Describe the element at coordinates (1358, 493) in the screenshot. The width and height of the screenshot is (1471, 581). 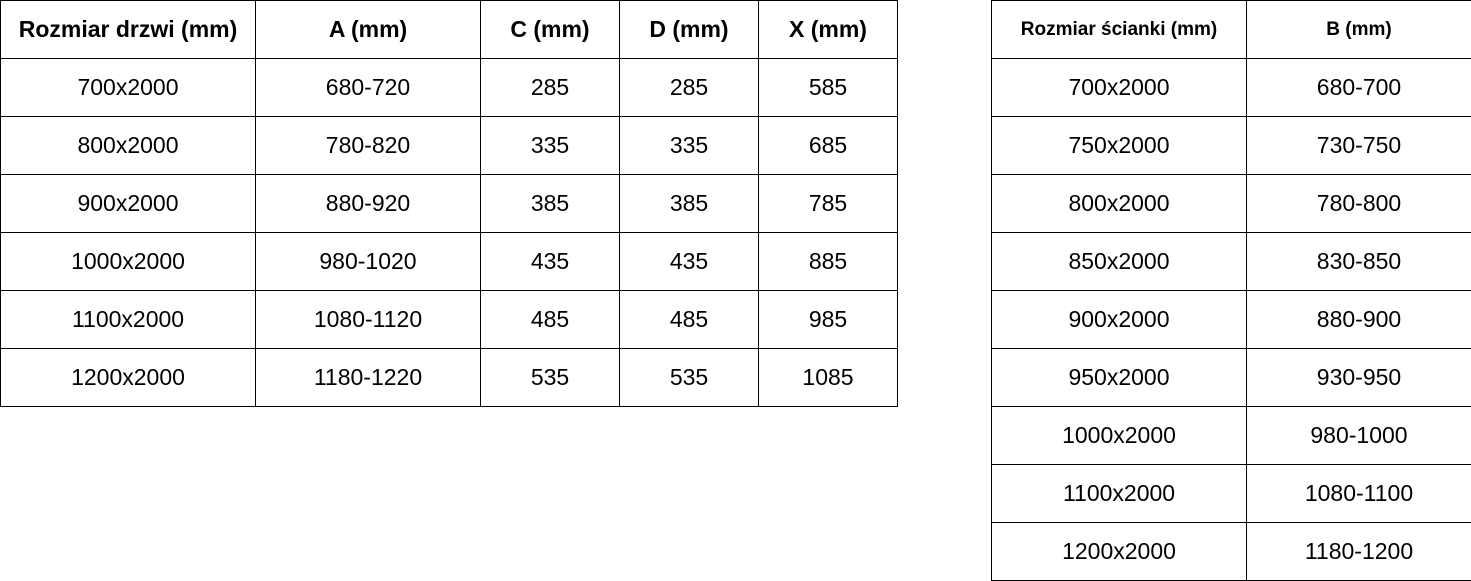
I see `table-cell: 1080-1100` at that location.